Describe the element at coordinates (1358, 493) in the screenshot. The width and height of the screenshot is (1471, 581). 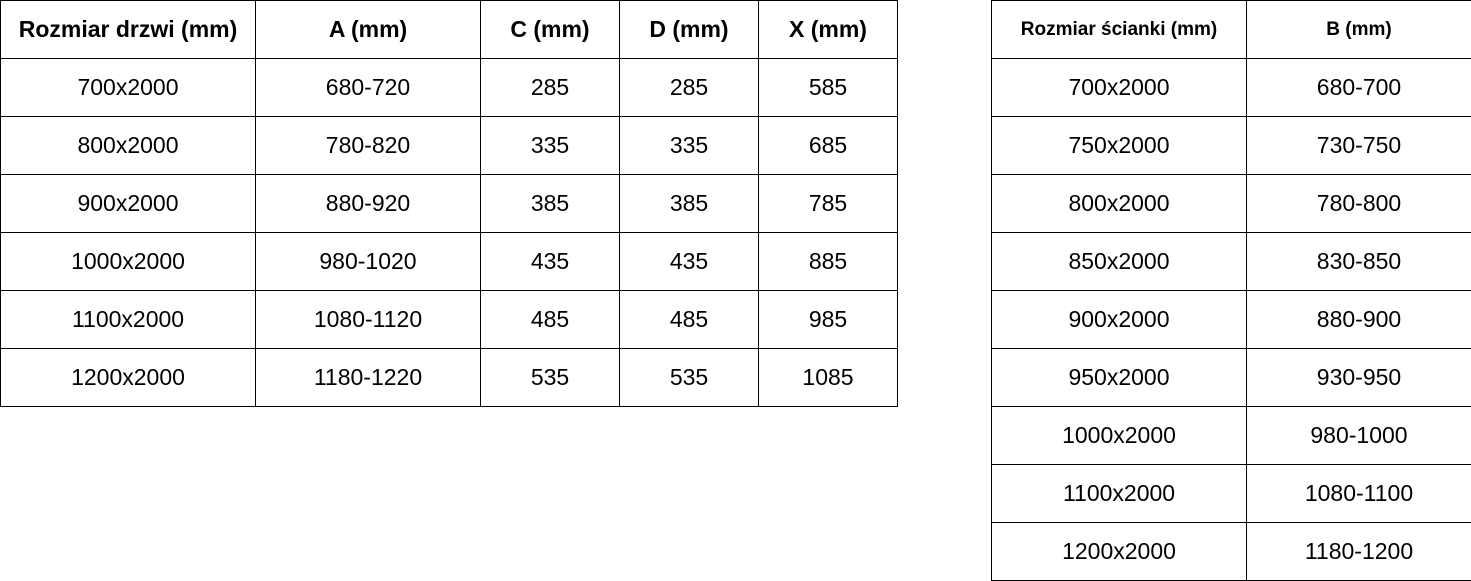
I see `table-cell: 1080-1100` at that location.